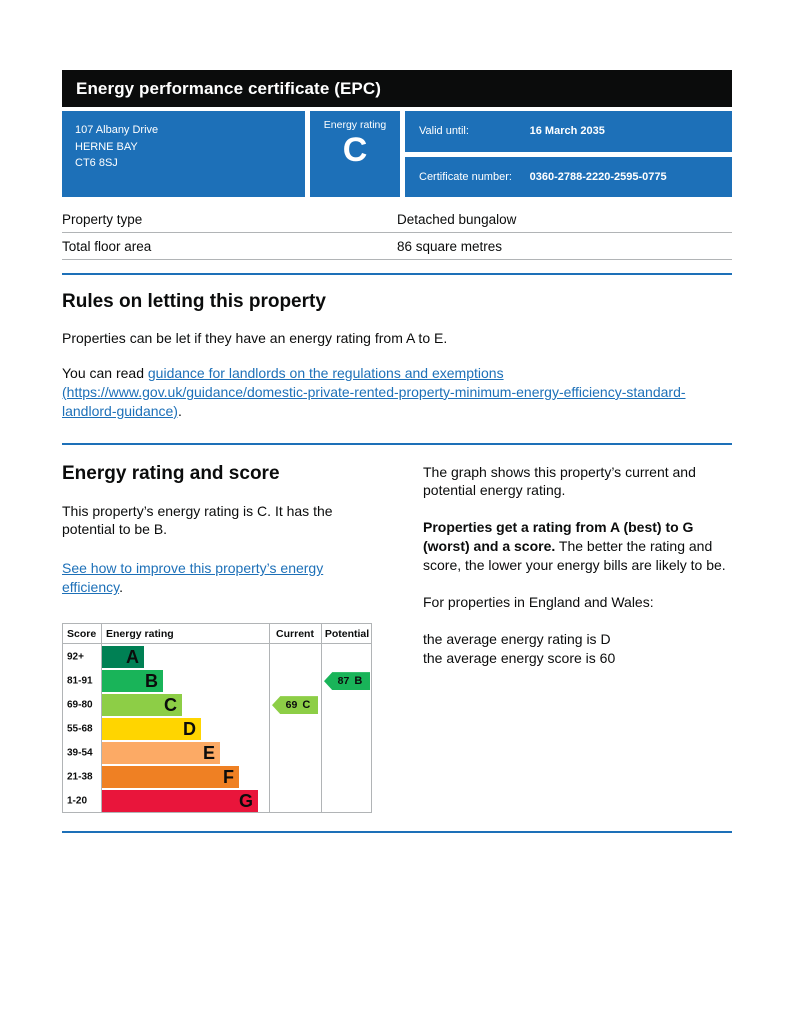 The height and width of the screenshot is (1024, 793). Describe the element at coordinates (519, 657) in the screenshot. I see `average-score-line: the average energy score is 60` at that location.